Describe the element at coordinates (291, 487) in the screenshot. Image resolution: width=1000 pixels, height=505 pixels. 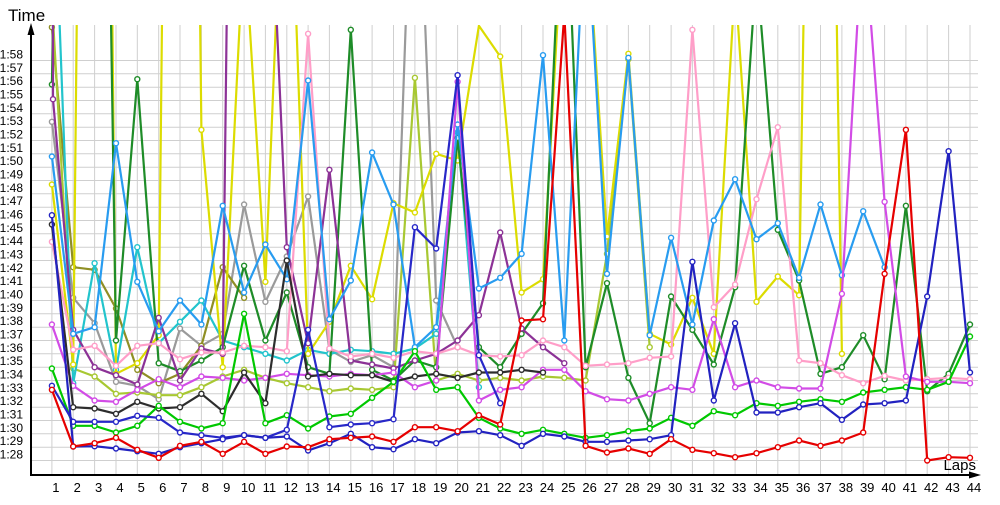
I see `svg-text: 12` at that location.